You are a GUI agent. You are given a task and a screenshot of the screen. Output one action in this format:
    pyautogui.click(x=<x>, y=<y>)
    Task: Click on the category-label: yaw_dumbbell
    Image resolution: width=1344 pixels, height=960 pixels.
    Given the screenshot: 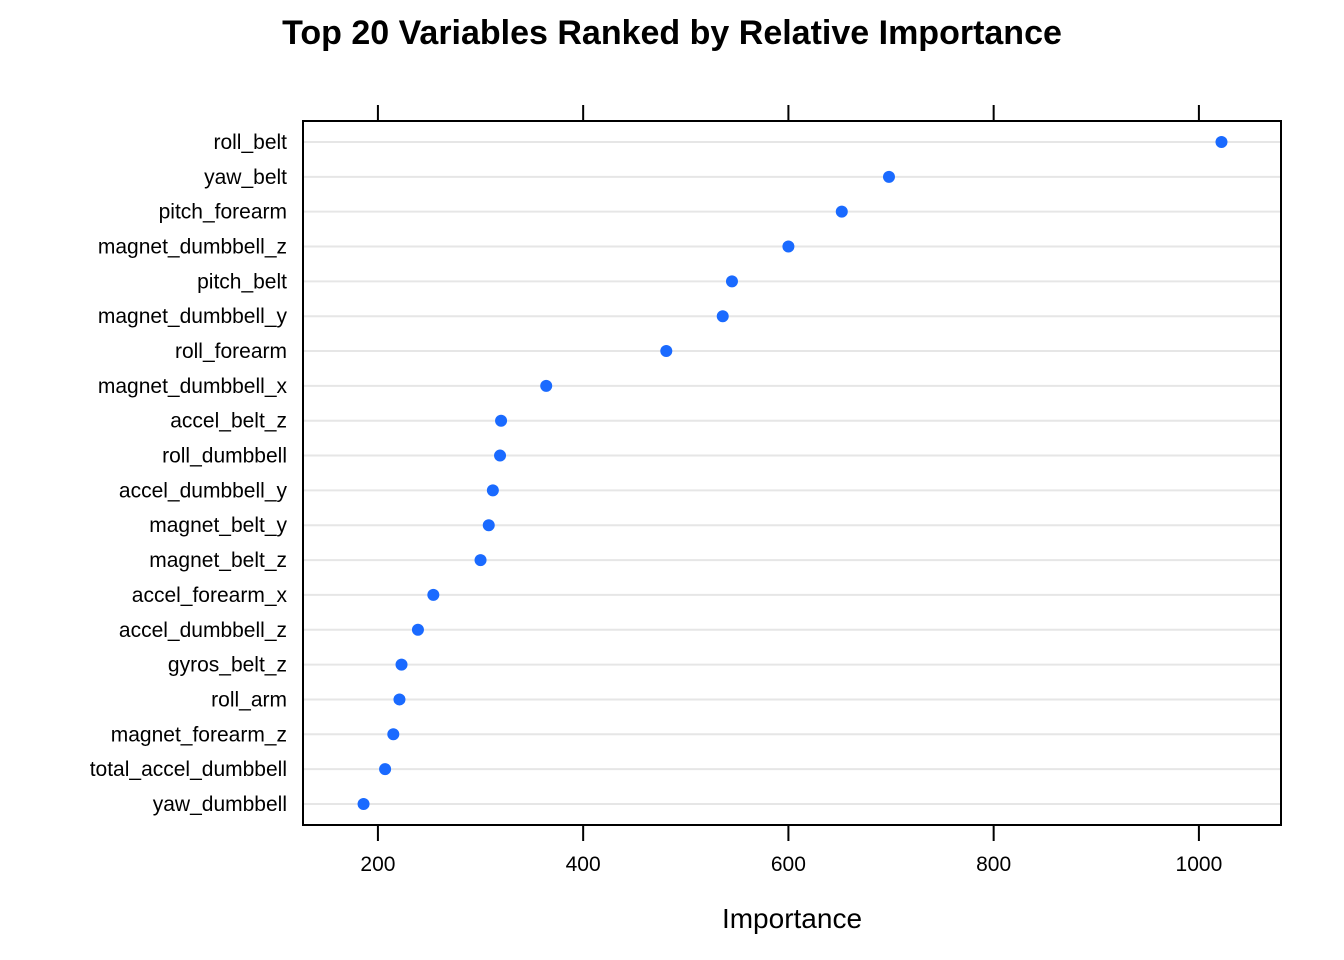 What is the action you would take?
    pyautogui.click(x=220, y=804)
    